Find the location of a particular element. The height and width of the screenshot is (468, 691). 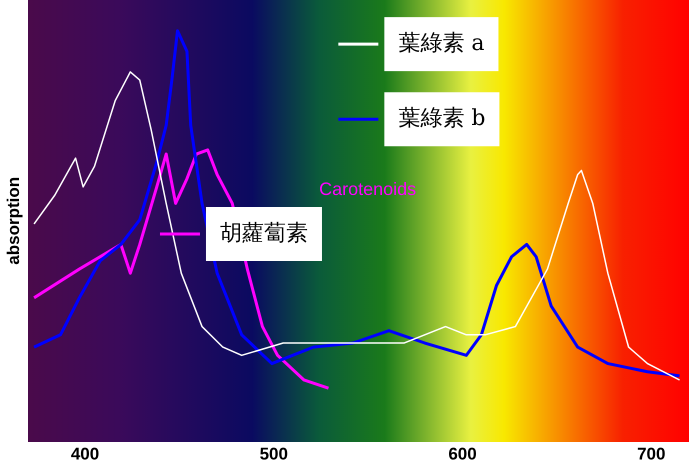

x-tick-label: 700 is located at coordinates (651, 454).